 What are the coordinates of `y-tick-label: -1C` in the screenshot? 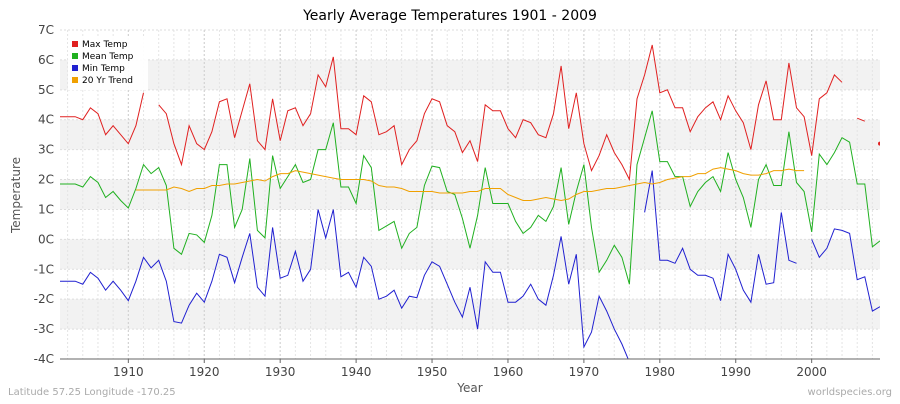 It's located at (44, 269).